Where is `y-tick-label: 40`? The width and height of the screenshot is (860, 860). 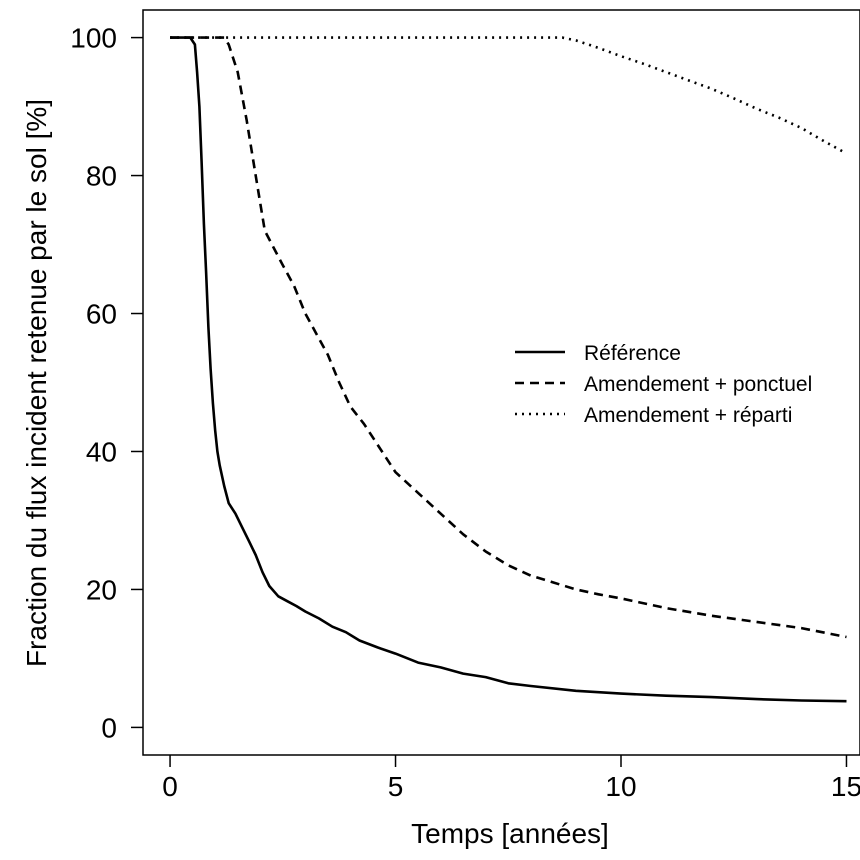 y-tick-label: 40 is located at coordinates (101, 451).